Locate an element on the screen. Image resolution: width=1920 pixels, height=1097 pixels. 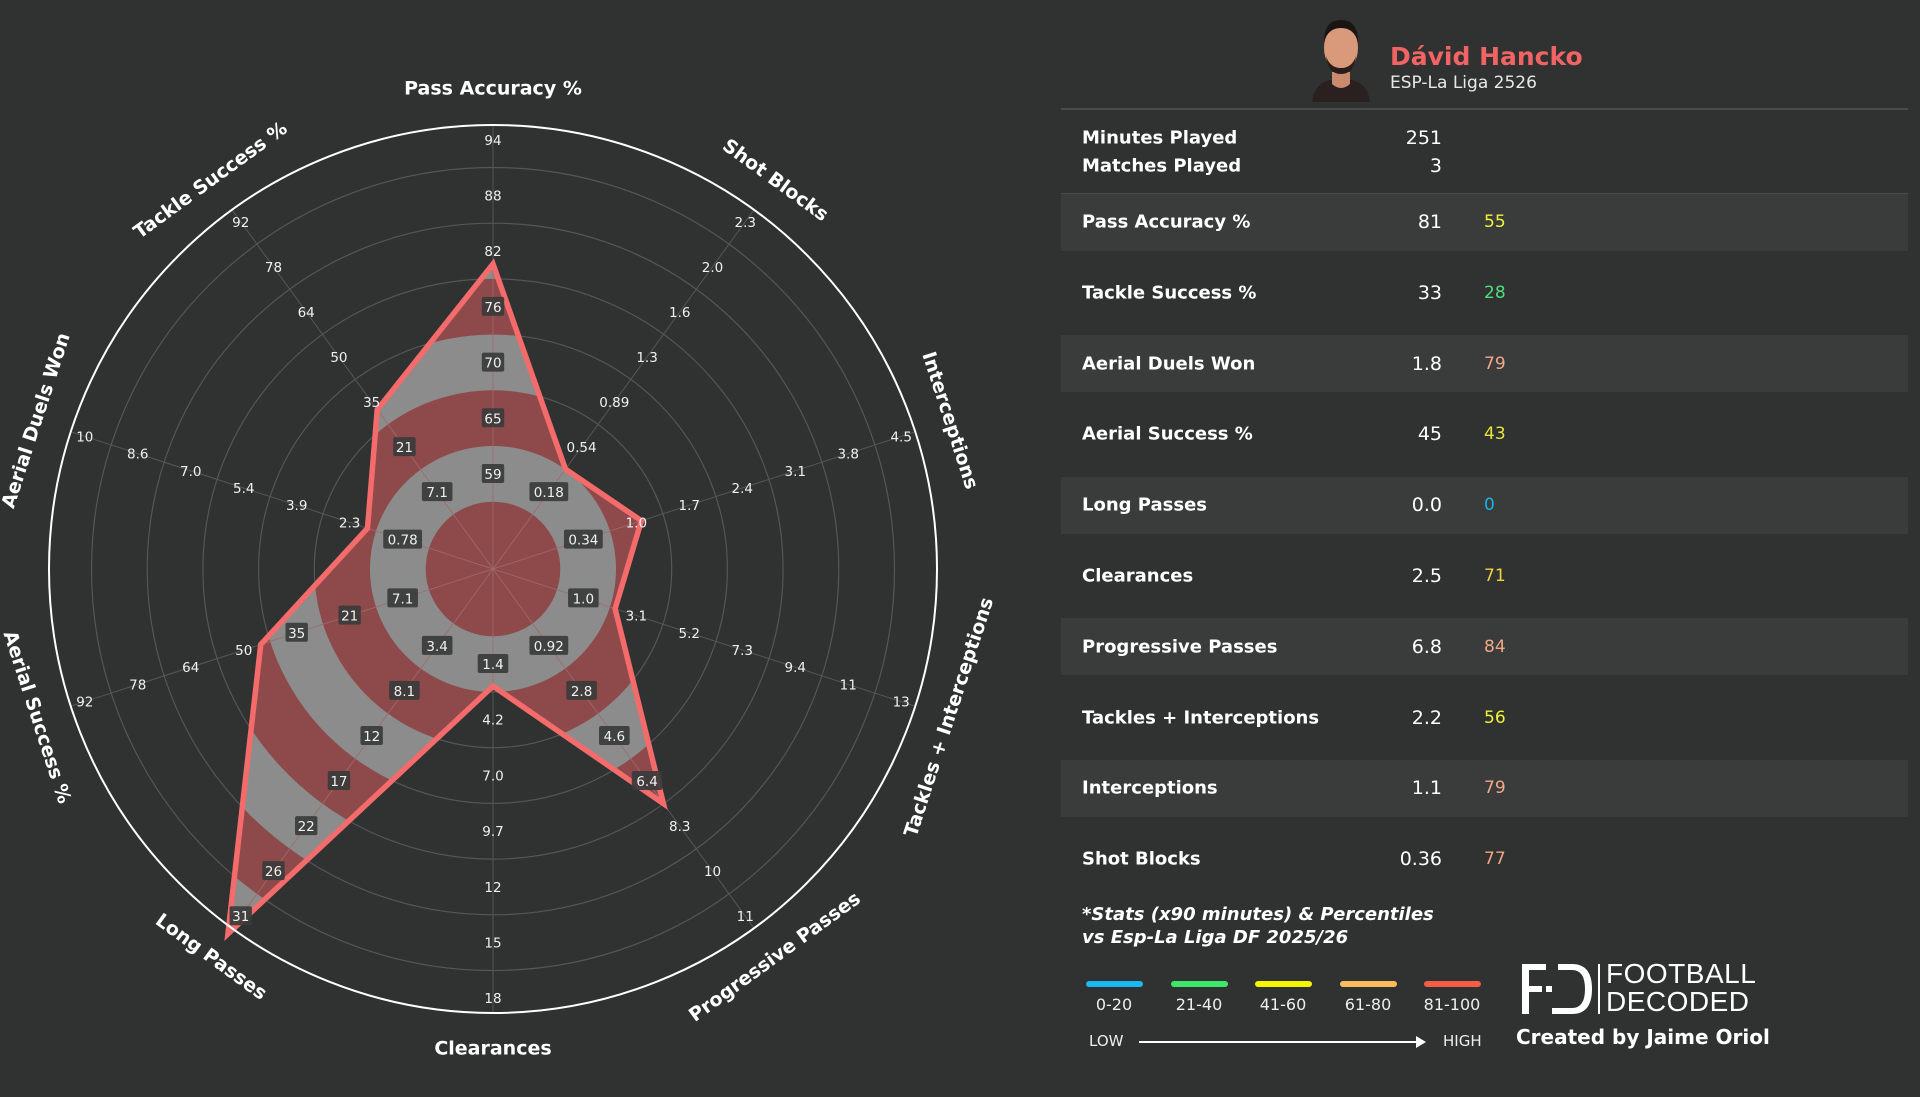
axis-spoke-inner is located at coordinates (578, 751).